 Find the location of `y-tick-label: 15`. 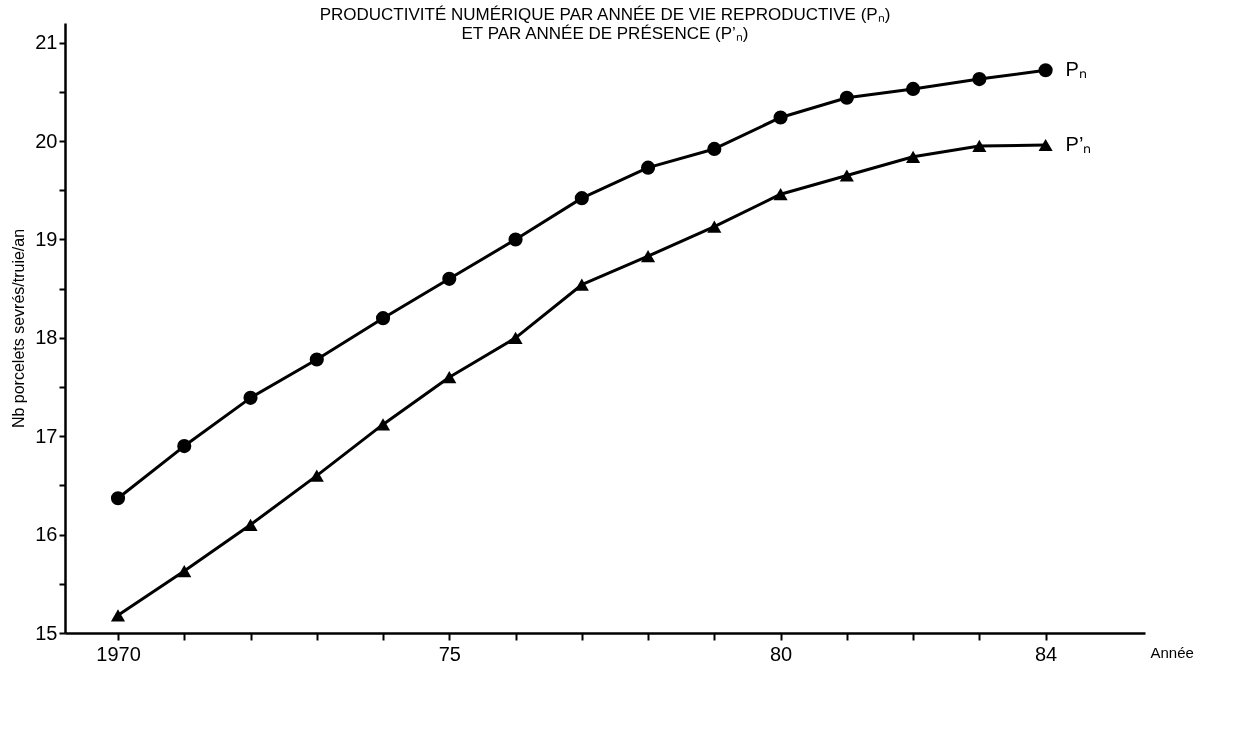

y-tick-label: 15 is located at coordinates (46, 632).